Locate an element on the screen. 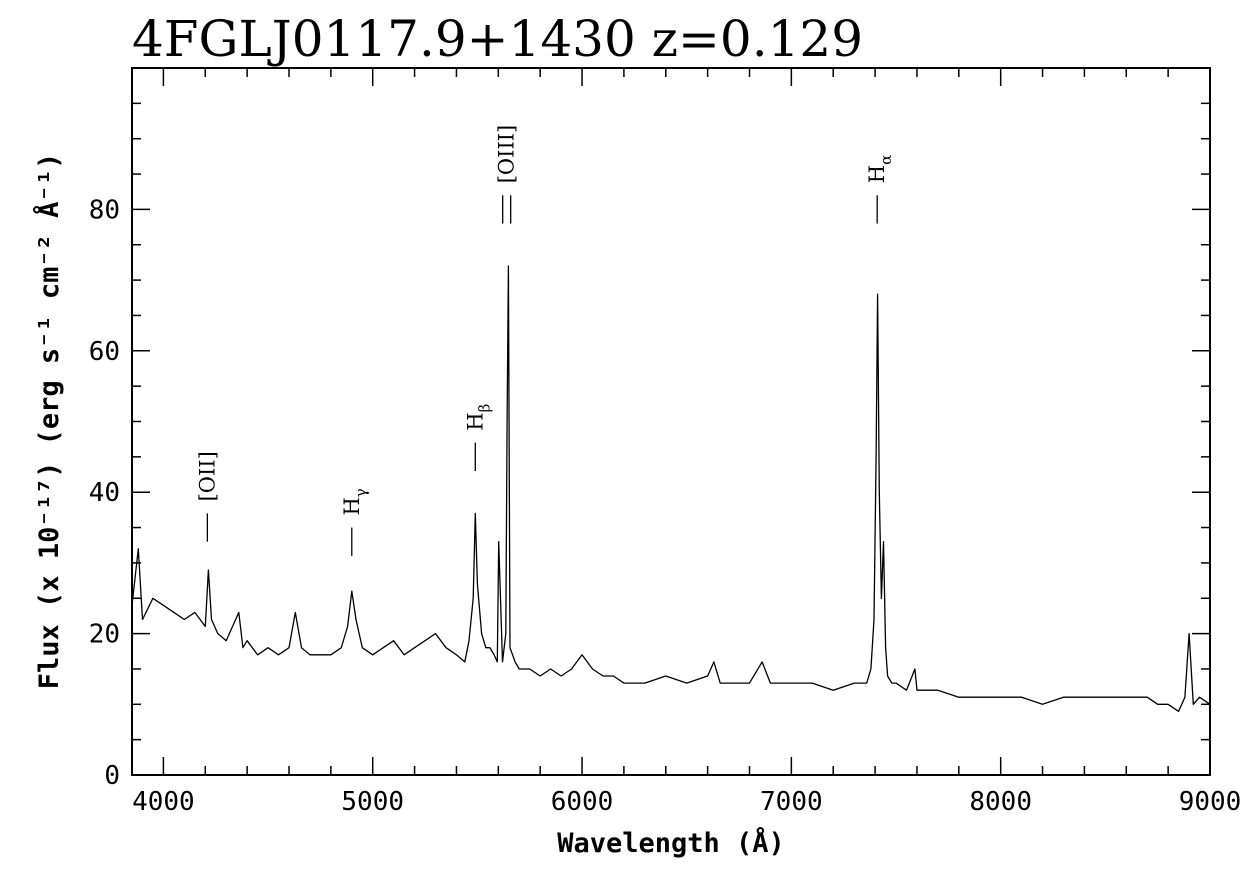  x-tick-label: 5000 is located at coordinates (372, 802).